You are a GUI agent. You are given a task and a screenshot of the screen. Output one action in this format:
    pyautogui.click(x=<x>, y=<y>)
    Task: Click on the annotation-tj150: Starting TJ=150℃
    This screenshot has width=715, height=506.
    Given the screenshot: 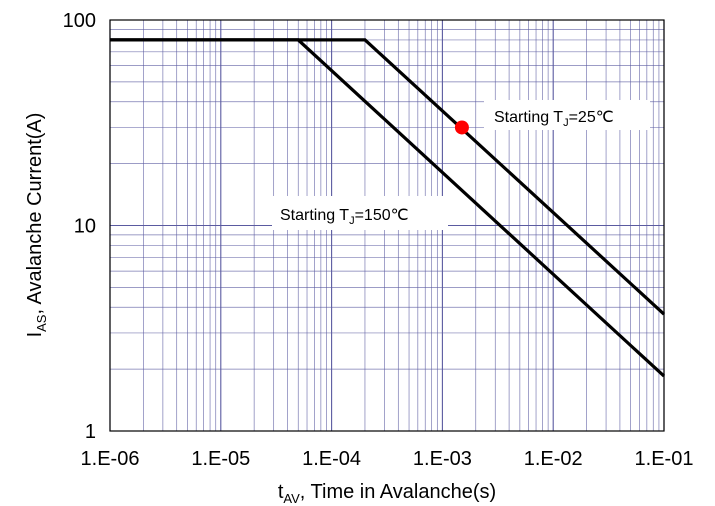 What is the action you would take?
    pyautogui.click(x=360, y=213)
    